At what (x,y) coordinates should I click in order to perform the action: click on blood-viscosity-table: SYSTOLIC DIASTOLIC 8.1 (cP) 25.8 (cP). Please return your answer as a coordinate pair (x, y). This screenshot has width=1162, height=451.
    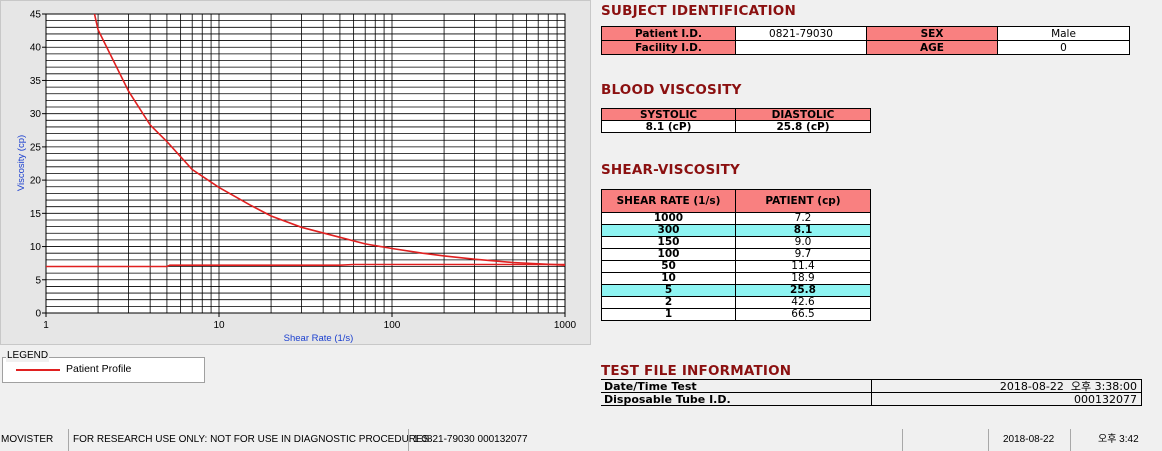
    Looking at the image, I should click on (736, 120).